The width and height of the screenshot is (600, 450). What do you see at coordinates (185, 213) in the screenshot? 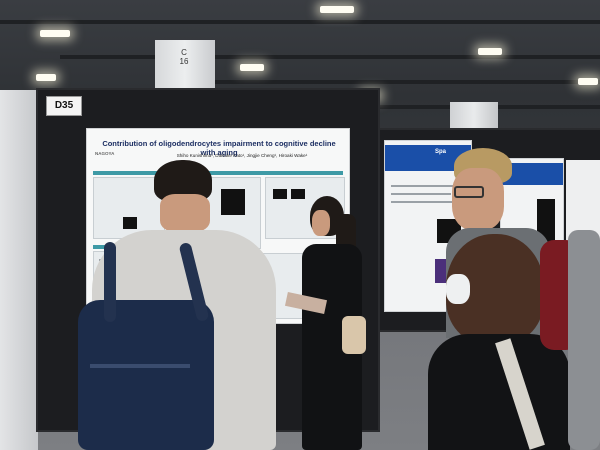
I see `neck` at bounding box center [185, 213].